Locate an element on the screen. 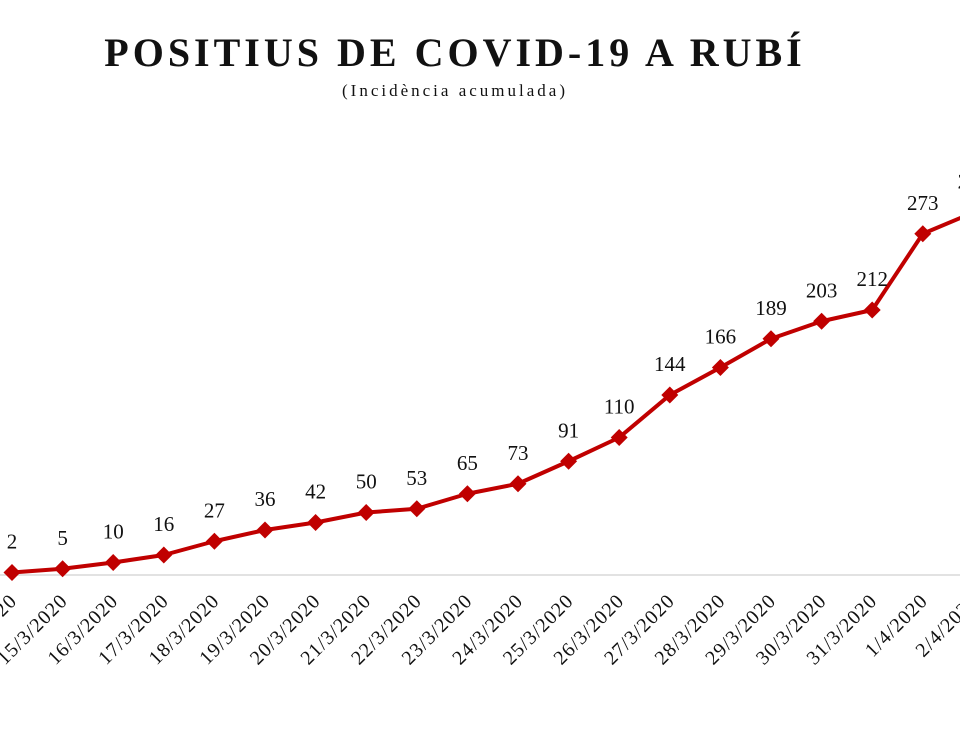 Image resolution: width=960 pixels, height=750 pixels. value-label: 5 is located at coordinates (62, 538).